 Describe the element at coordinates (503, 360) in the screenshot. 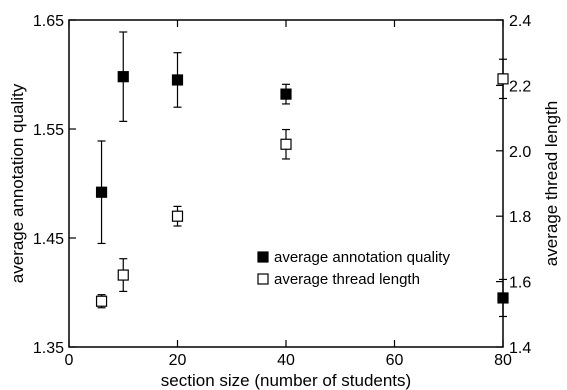

I see `x-tick-label: 80` at that location.